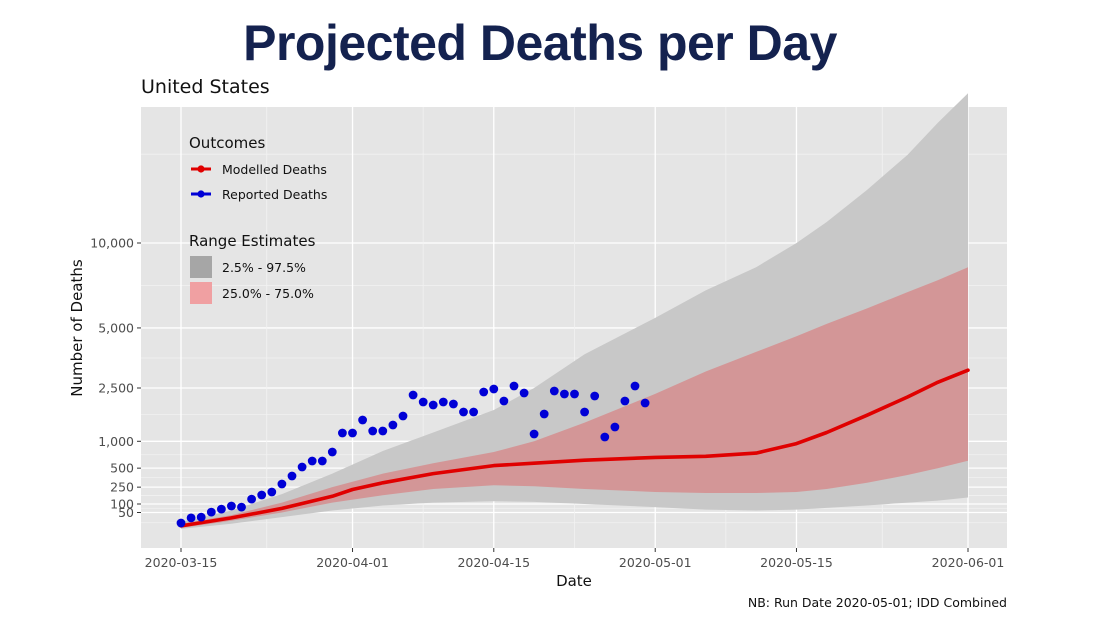 This screenshot has width=1102, height=623. I want to click on x-tick-label: 2020-06-01, so click(968, 562).